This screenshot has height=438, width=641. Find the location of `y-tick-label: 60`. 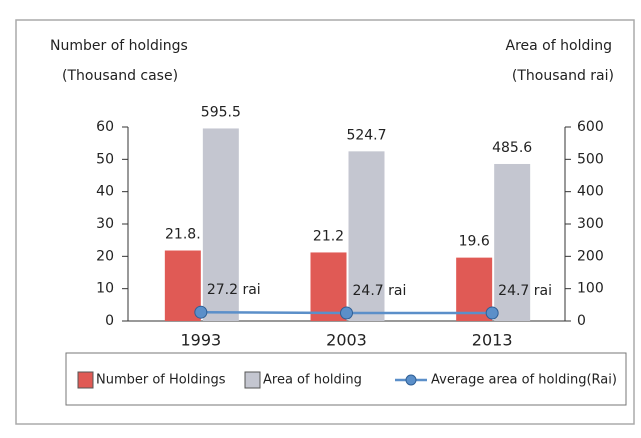

y-tick-label: 60 is located at coordinates (105, 127).